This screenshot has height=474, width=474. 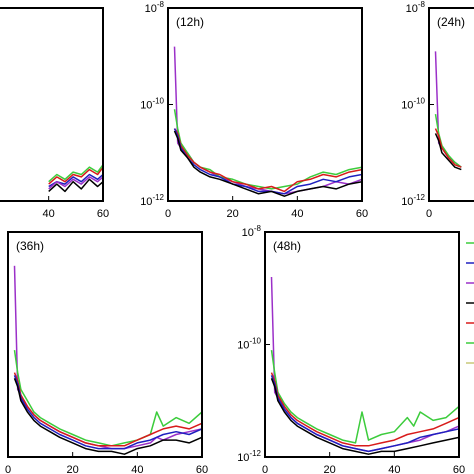 What do you see at coordinates (30, 246) in the screenshot?
I see `panel-label: (36h)` at bounding box center [30, 246].